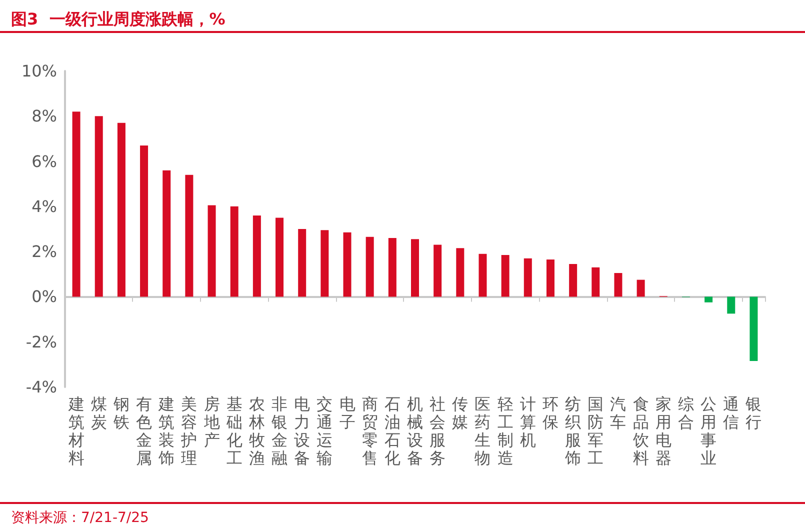 This screenshot has width=805, height=528. I want to click on x-tick-label: 基础化工, so click(233, 431).